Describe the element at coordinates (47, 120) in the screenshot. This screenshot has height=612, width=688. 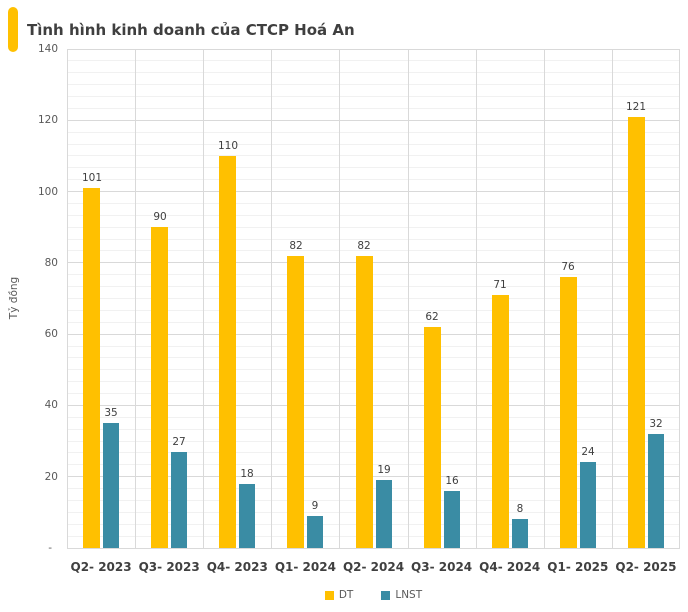
I see `y-tick-label: 120` at that location.